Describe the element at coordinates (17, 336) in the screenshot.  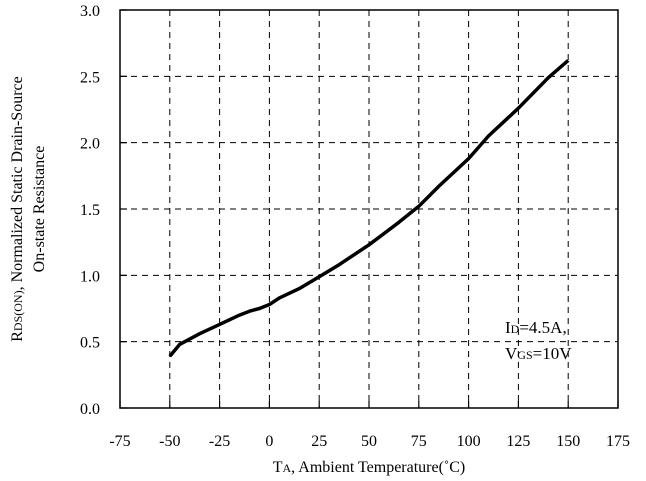
I see `y-axis-label-main: R` at that location.